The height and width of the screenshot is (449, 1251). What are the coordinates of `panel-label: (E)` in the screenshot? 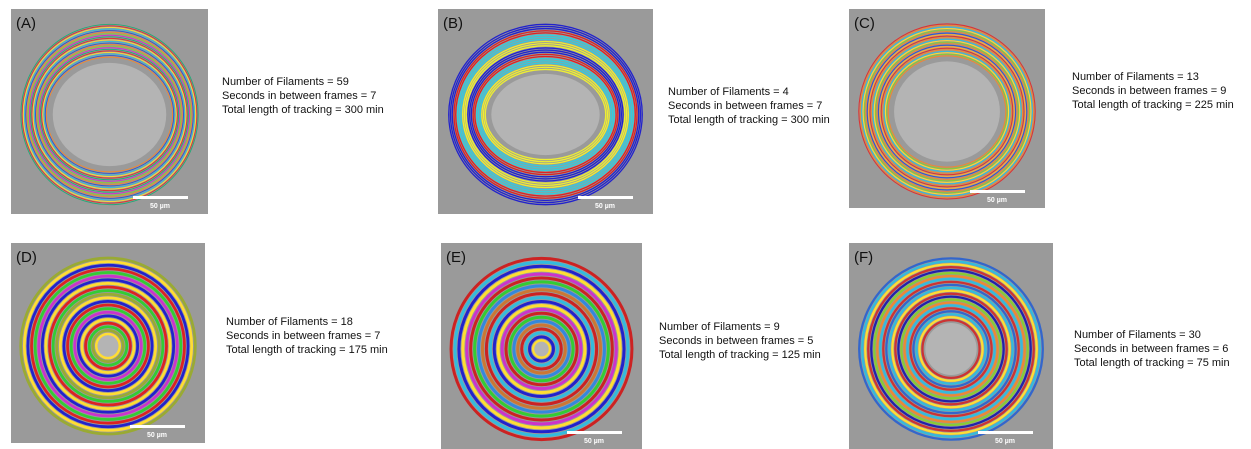 It's located at (456, 257).